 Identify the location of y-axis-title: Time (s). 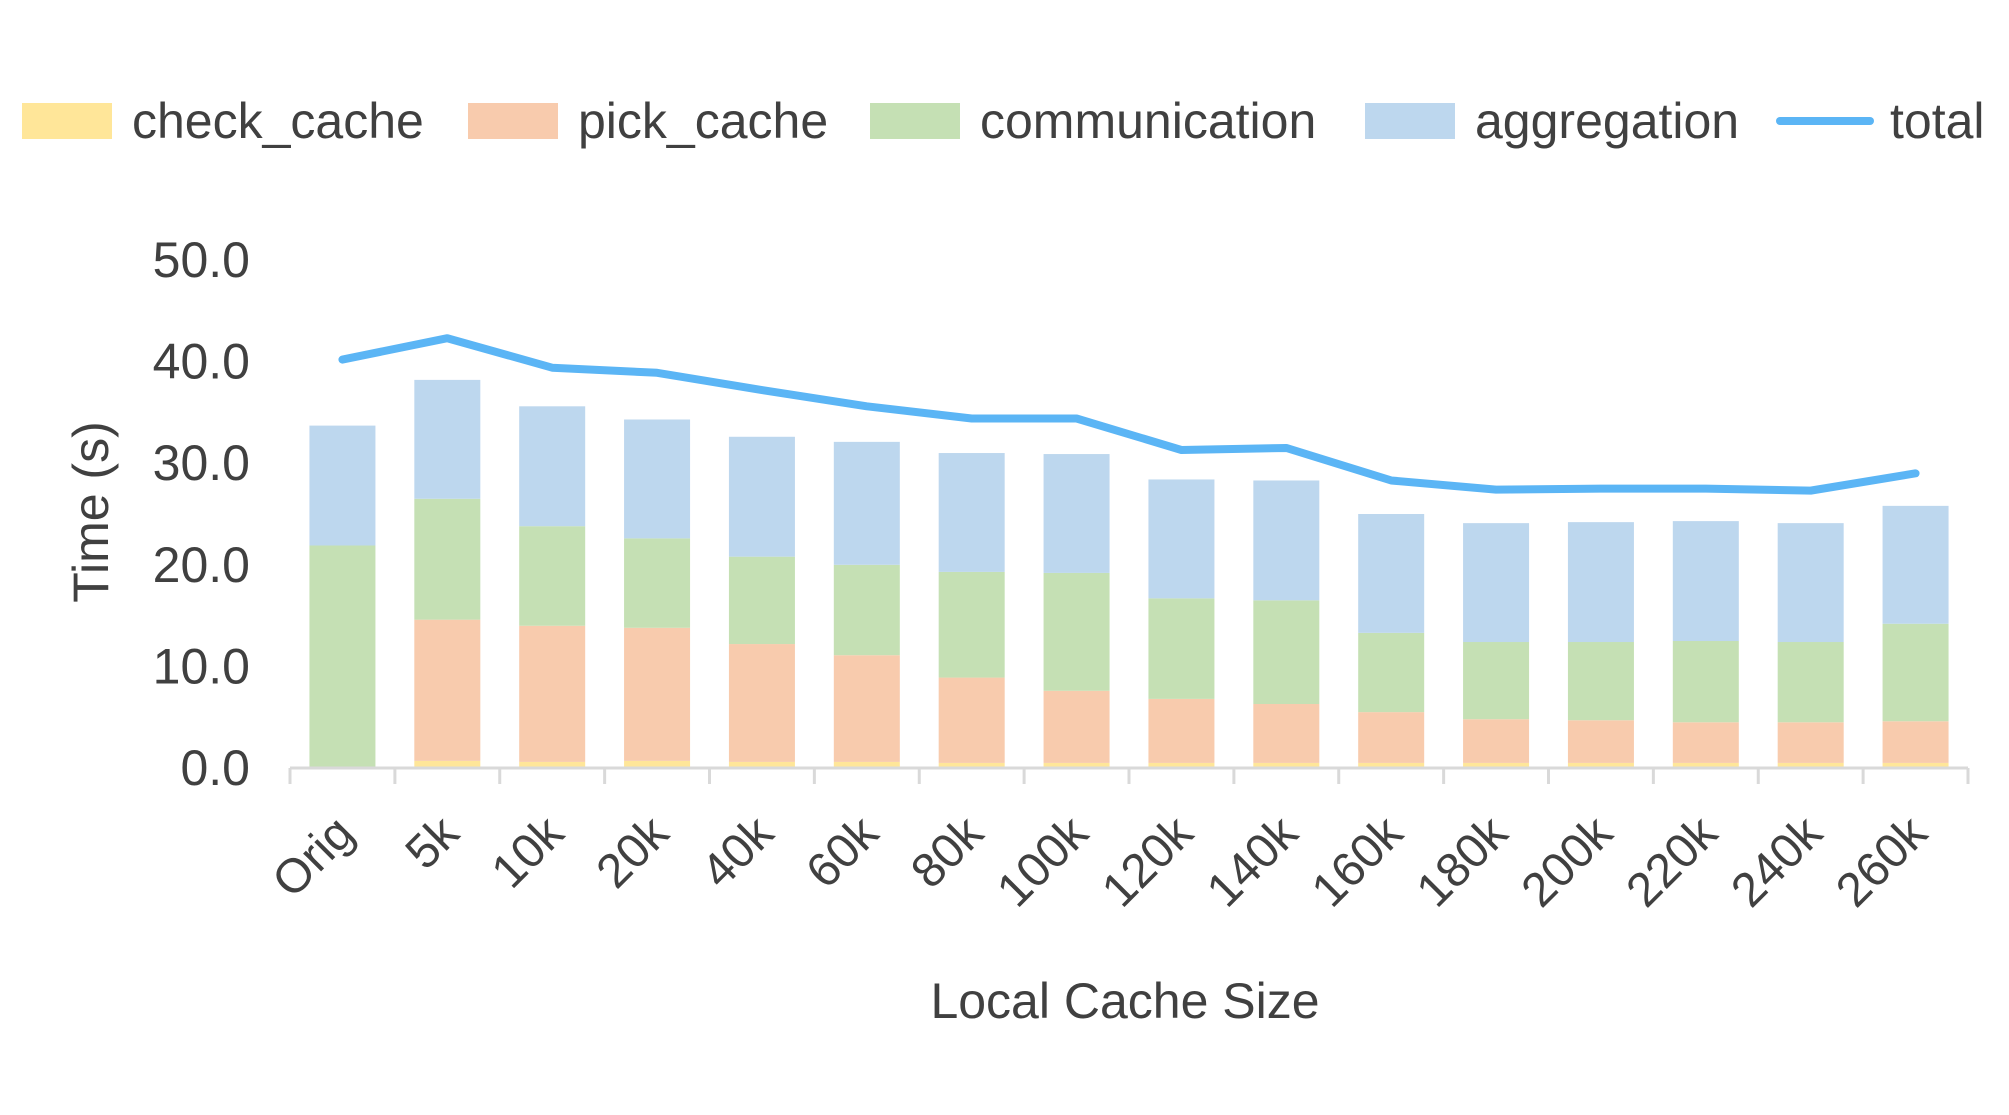
(91, 511).